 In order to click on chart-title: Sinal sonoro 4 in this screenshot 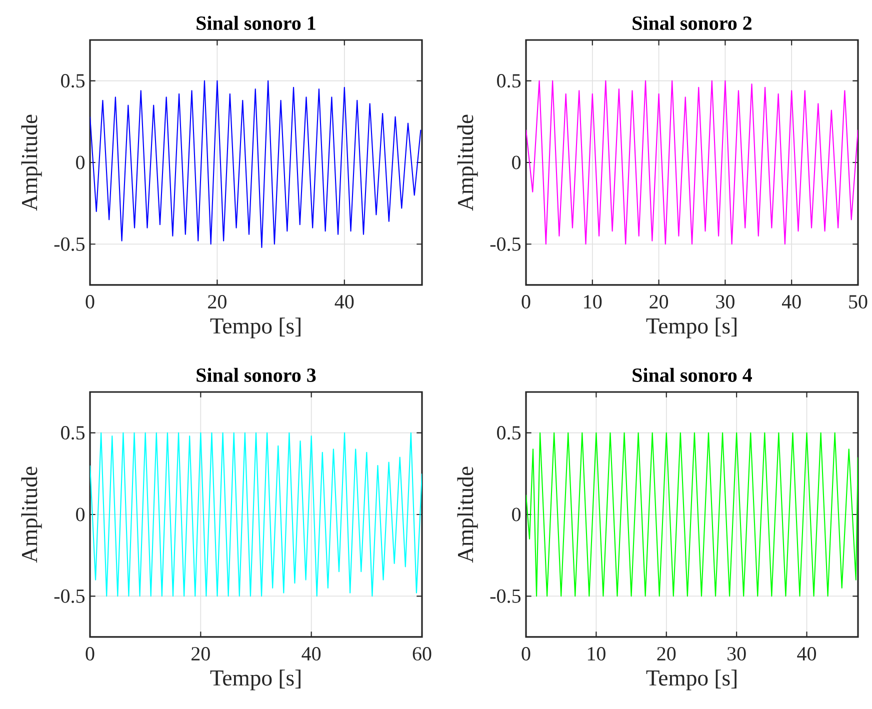, I will do `click(692, 375)`.